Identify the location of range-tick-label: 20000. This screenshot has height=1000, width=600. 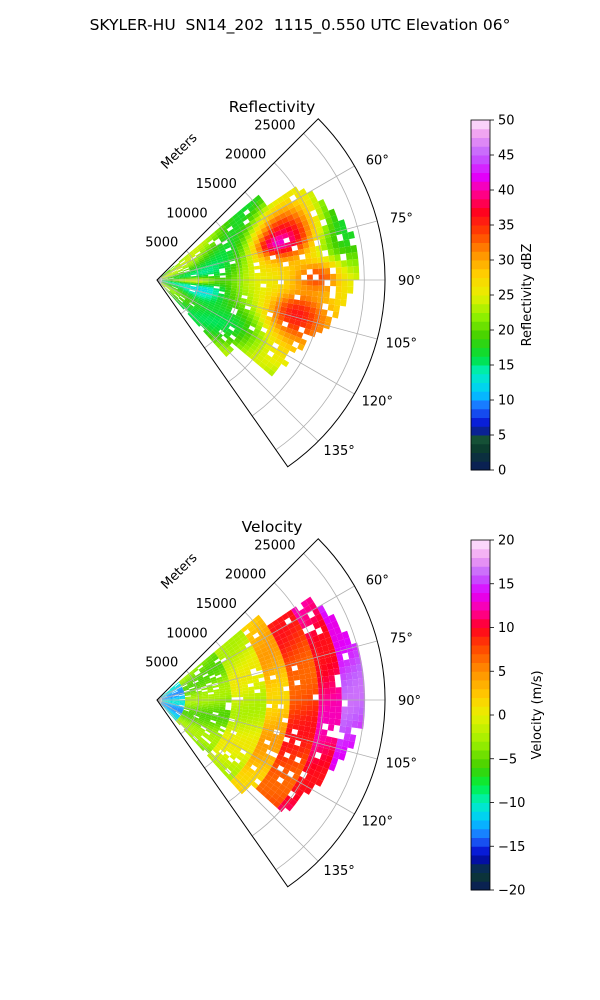
(245, 155).